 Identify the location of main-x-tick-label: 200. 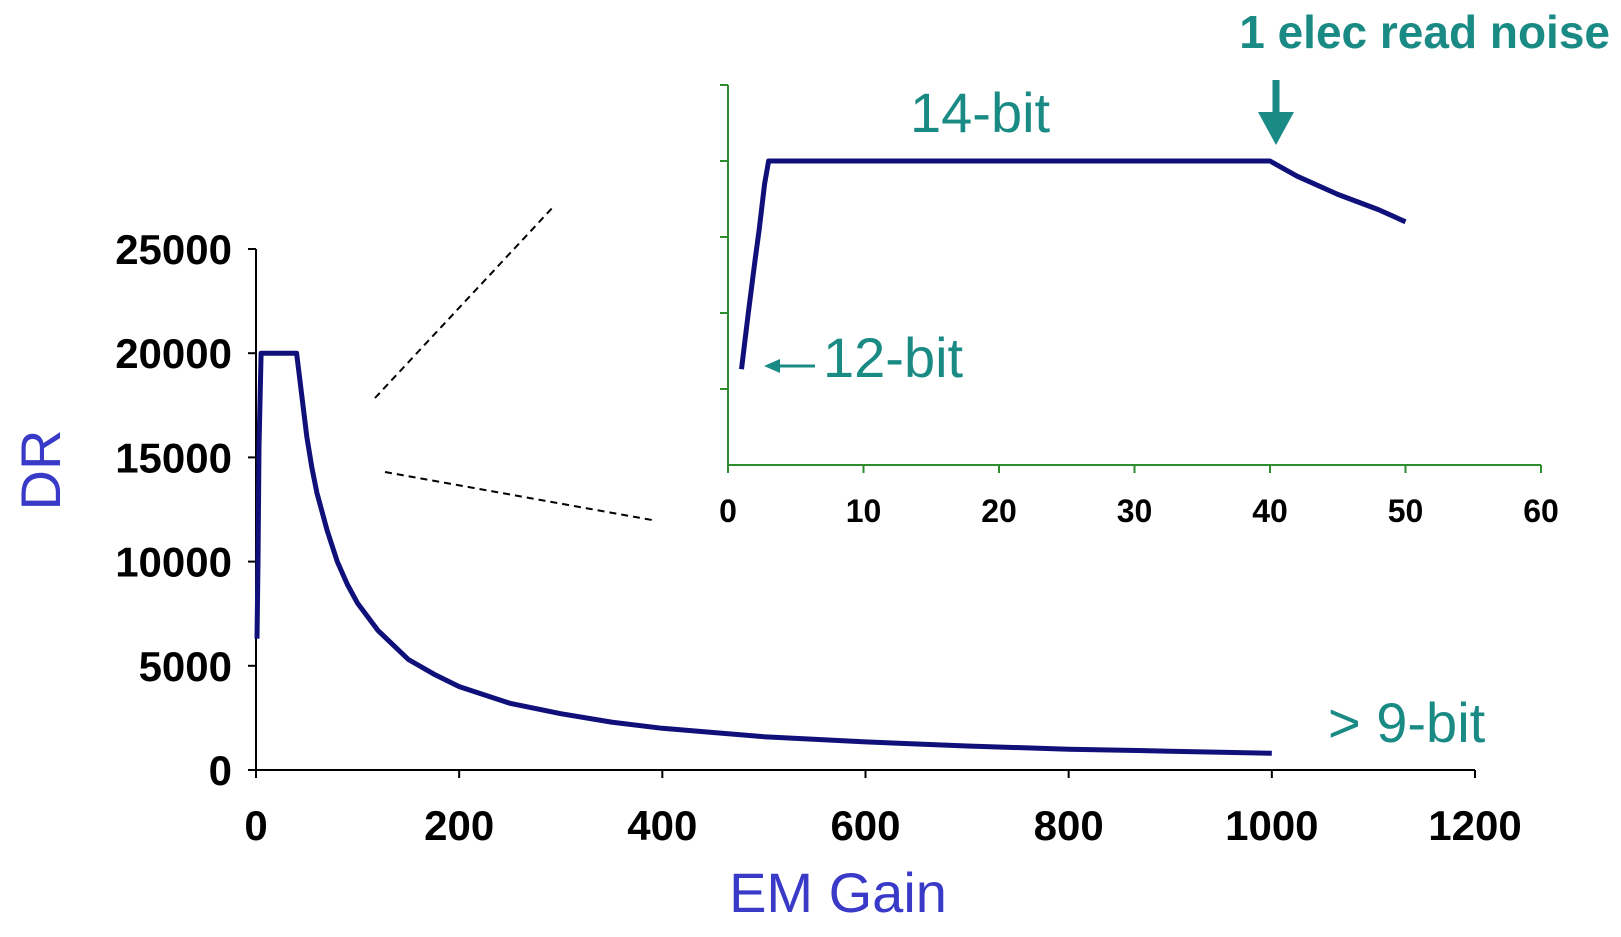
(459, 825).